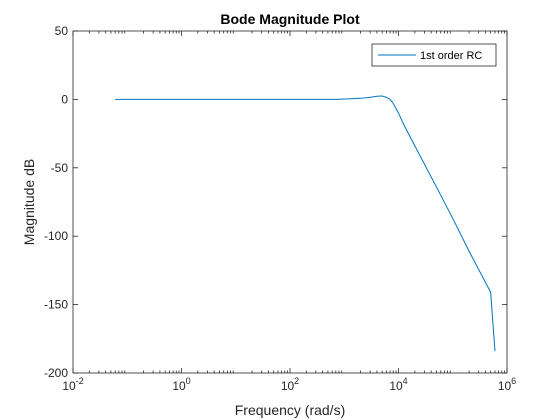  I want to click on y-axis-label: Magnitude dB, so click(29, 202).